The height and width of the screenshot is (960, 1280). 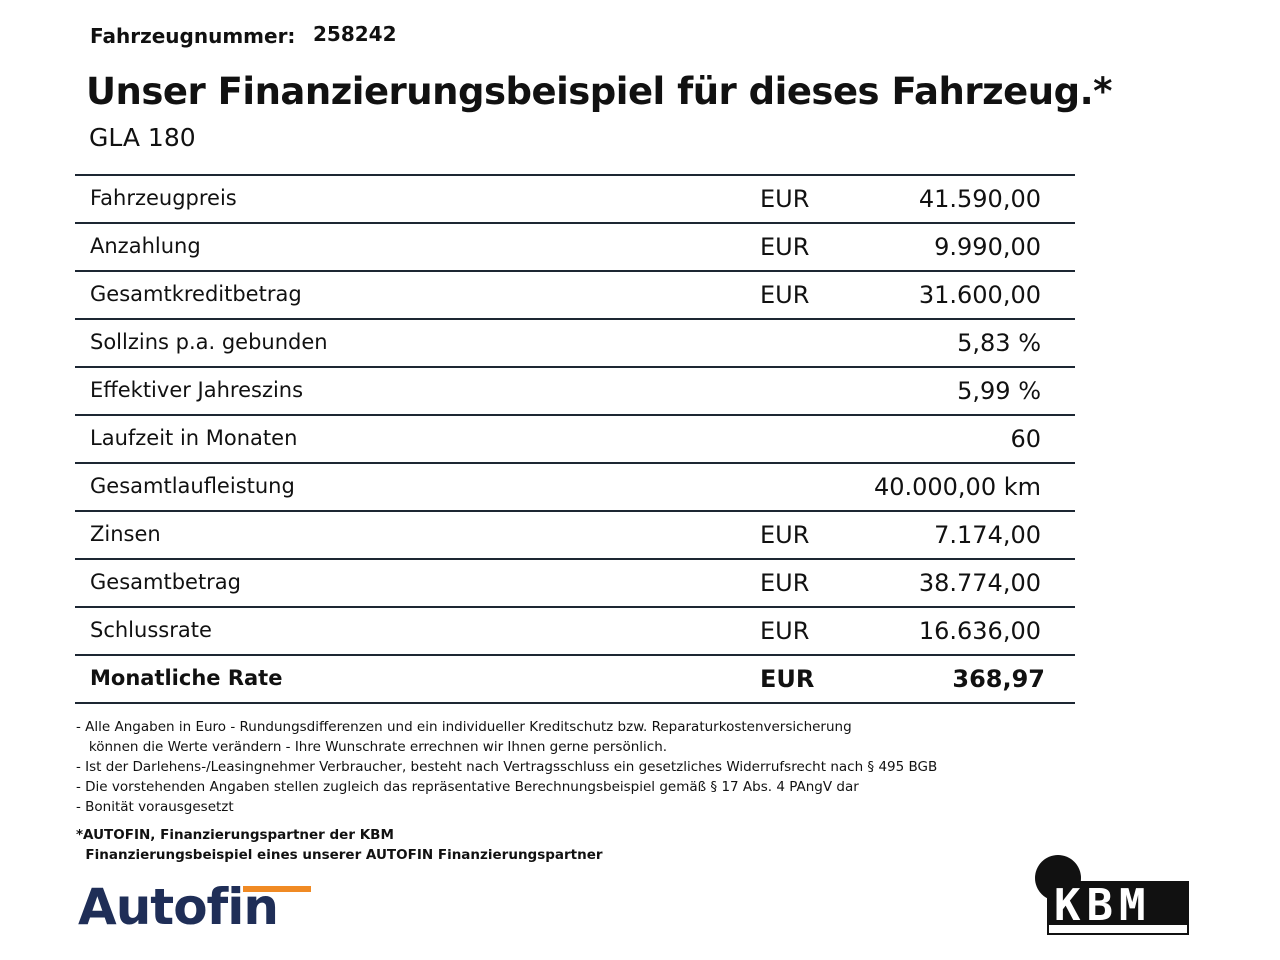 I want to click on note-line: - Bonität vorausgesetzt, so click(x=155, y=807).